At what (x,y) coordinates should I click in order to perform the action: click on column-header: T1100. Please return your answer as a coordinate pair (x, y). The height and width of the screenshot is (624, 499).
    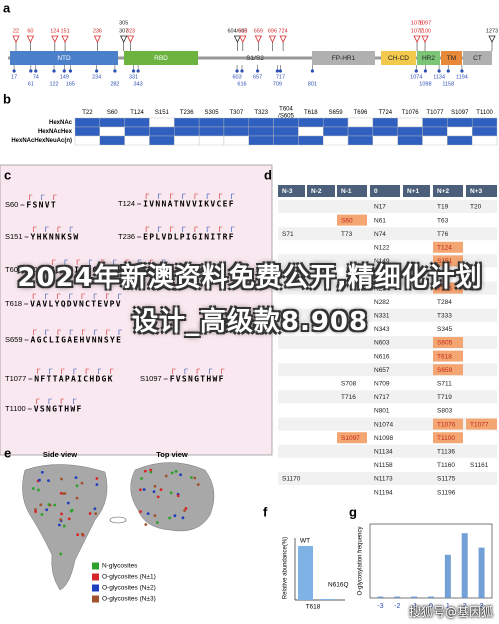
    Looking at the image, I should click on (484, 113).